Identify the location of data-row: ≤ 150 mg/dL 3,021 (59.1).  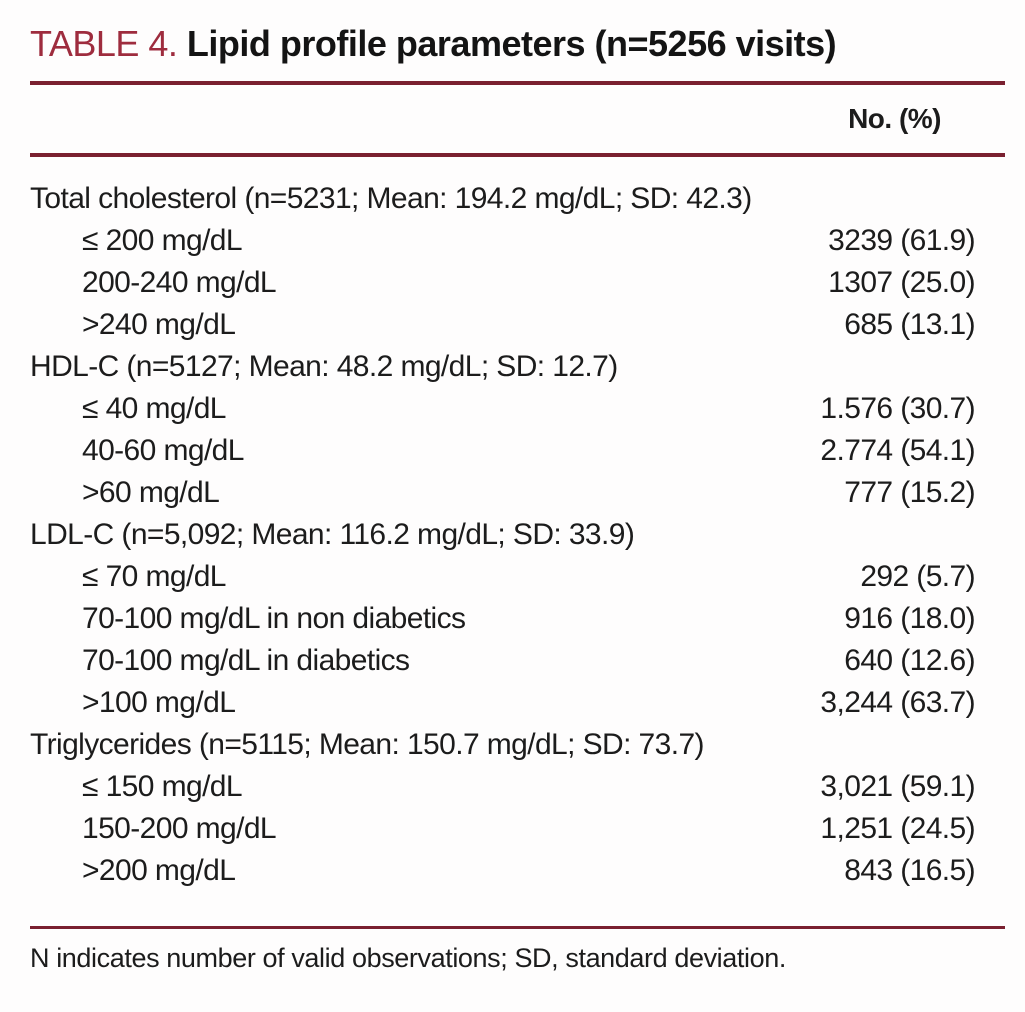
(517, 787).